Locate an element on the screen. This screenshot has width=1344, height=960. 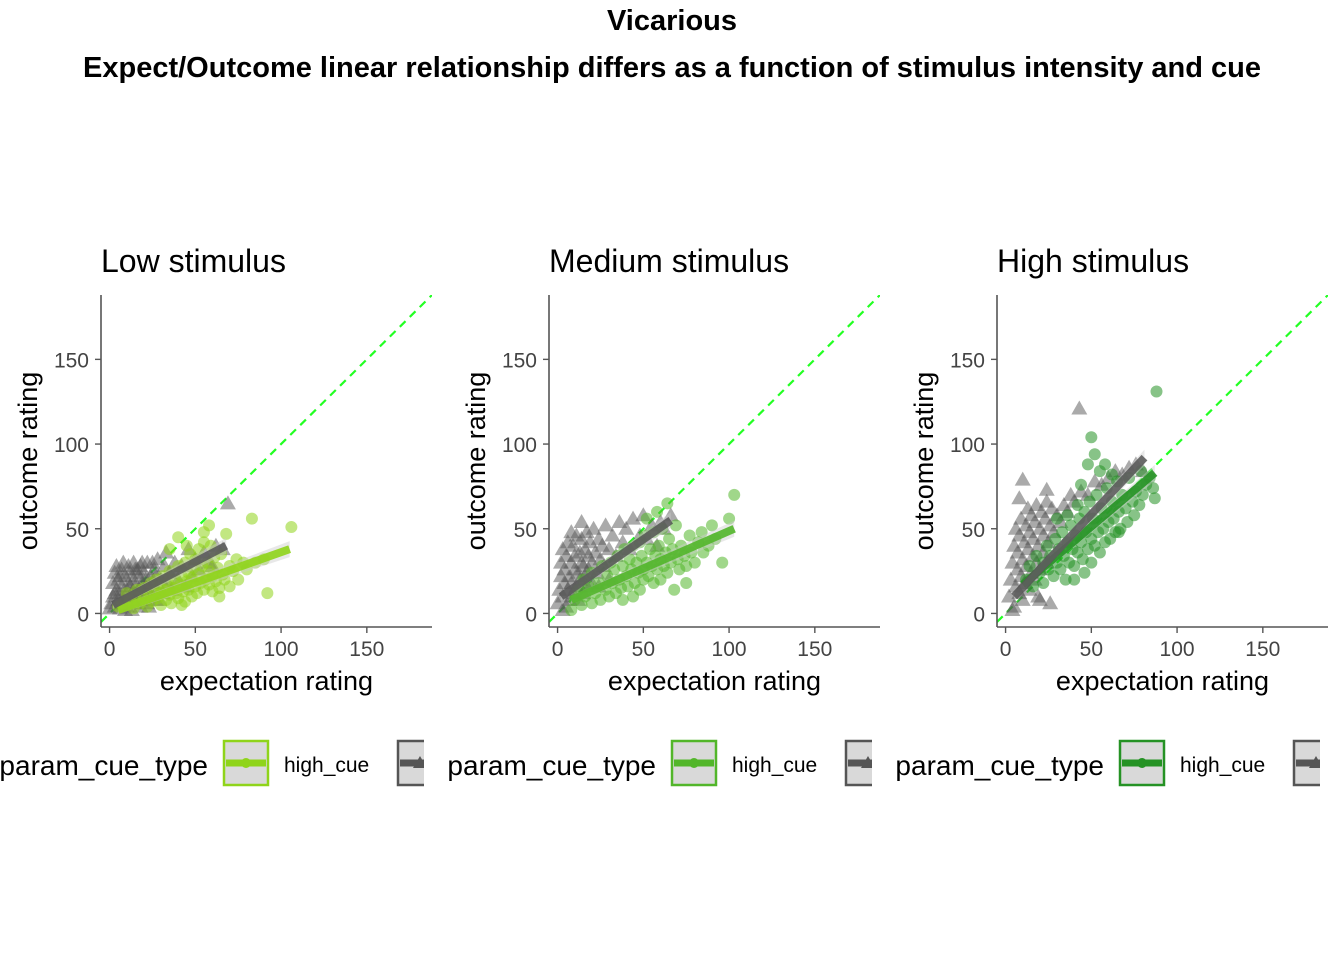
panel-title: High stimulus is located at coordinates (1093, 261).